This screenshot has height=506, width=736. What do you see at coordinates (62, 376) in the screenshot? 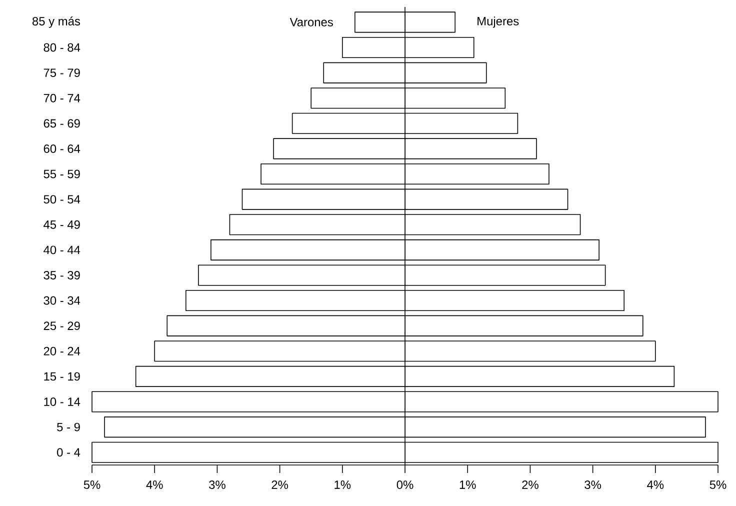
I see `y-tick-label: 15 - 19` at bounding box center [62, 376].